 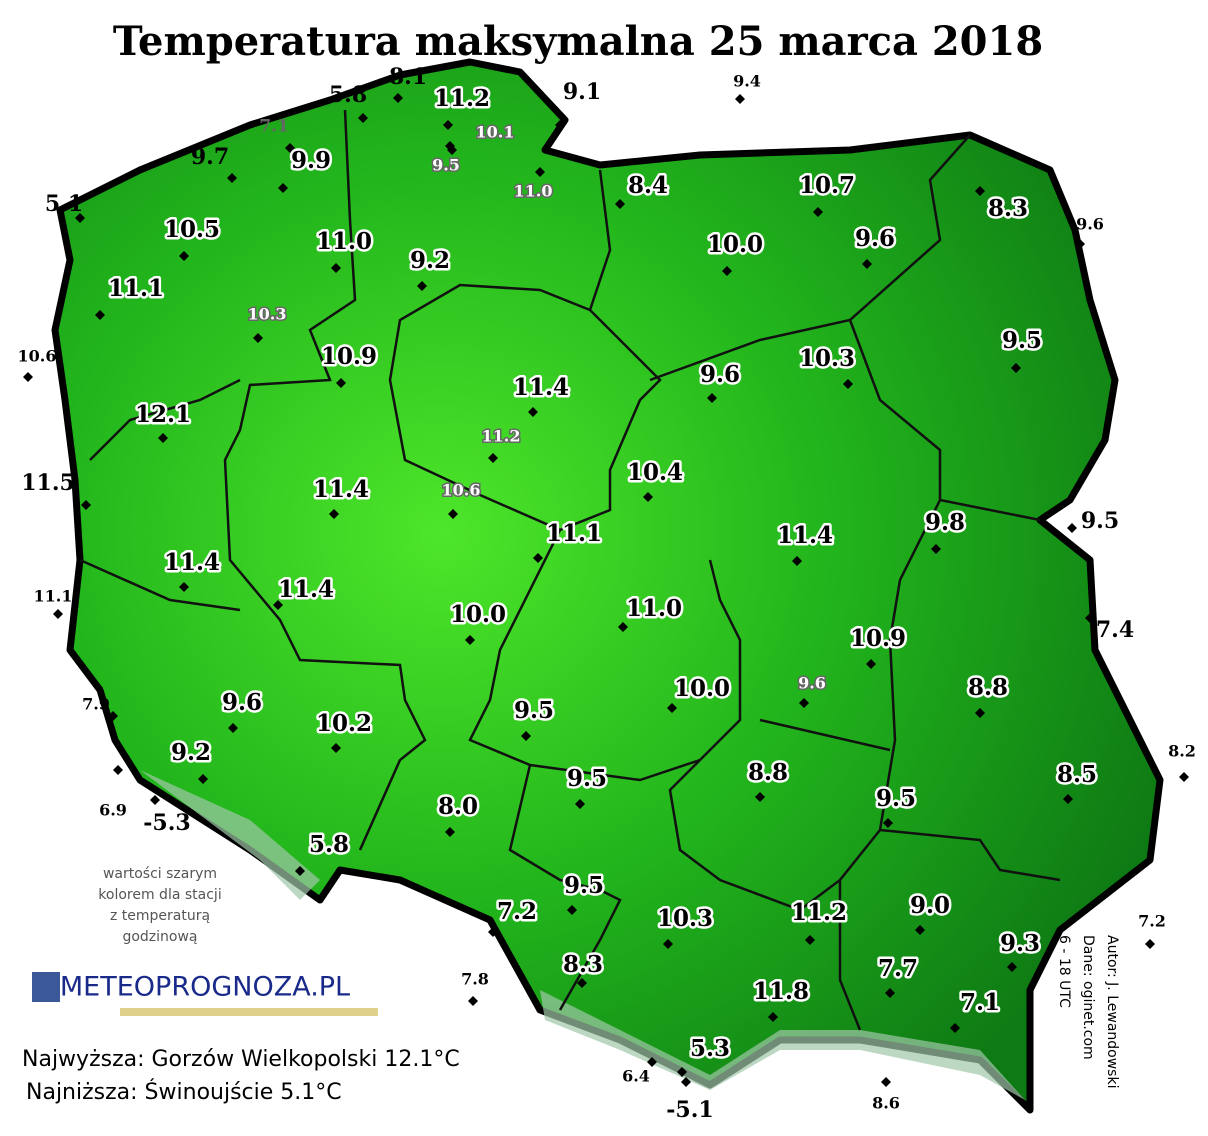 What do you see at coordinates (501, 436) in the screenshot?
I see `station-label-hourly: 11.2` at bounding box center [501, 436].